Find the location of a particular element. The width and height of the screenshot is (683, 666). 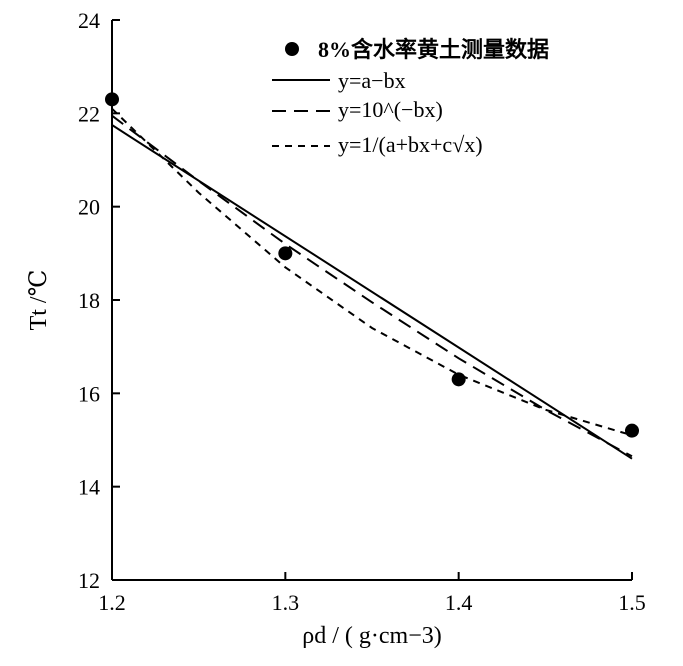

legend-label-long-dash: y=10^(−bx) is located at coordinates (390, 109).